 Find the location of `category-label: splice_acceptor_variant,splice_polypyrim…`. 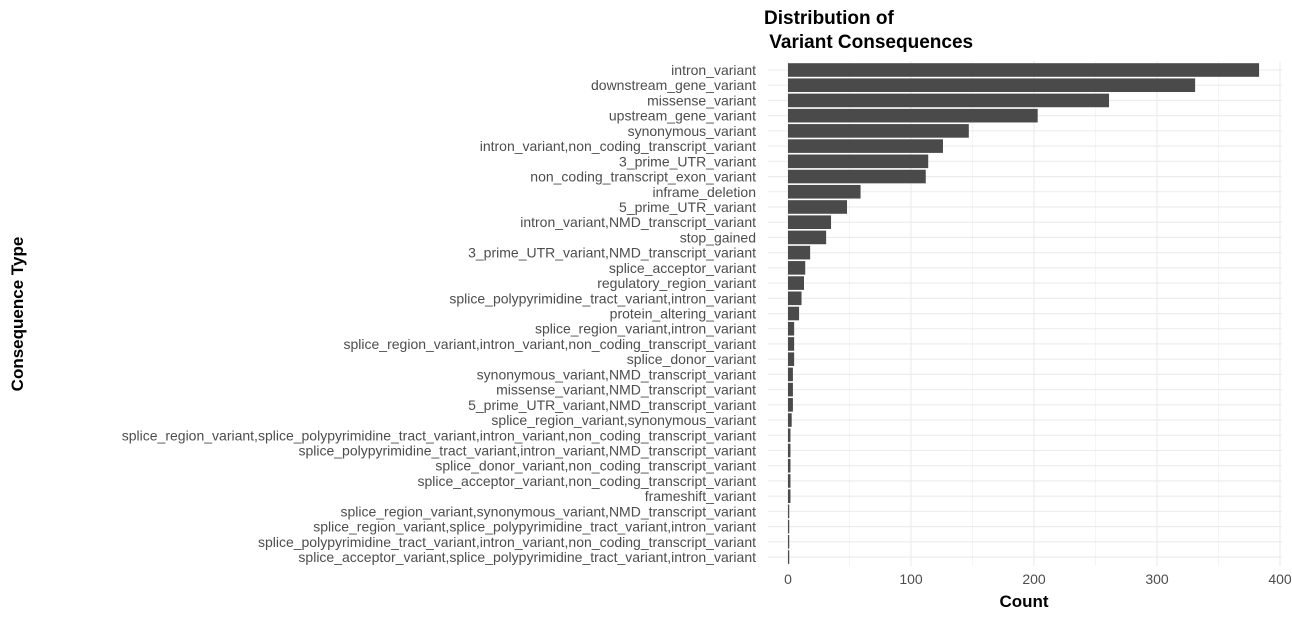

category-label: splice_acceptor_variant,splice_polypyrim… is located at coordinates (527, 557).